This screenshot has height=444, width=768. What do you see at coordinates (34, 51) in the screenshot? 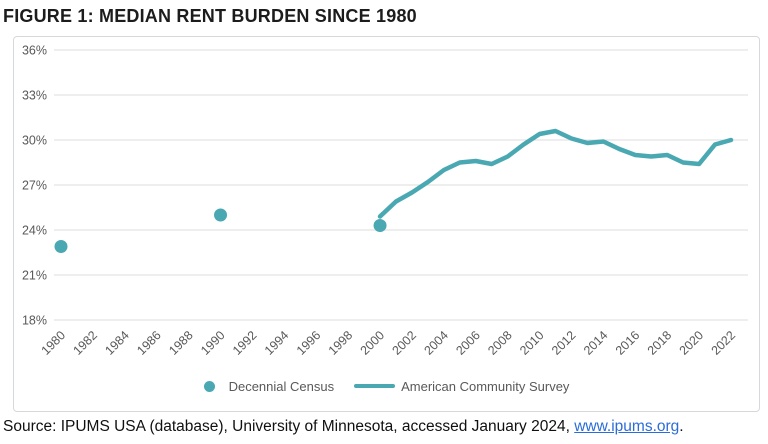
I see `y-axis-tick-label: 36%` at bounding box center [34, 51].